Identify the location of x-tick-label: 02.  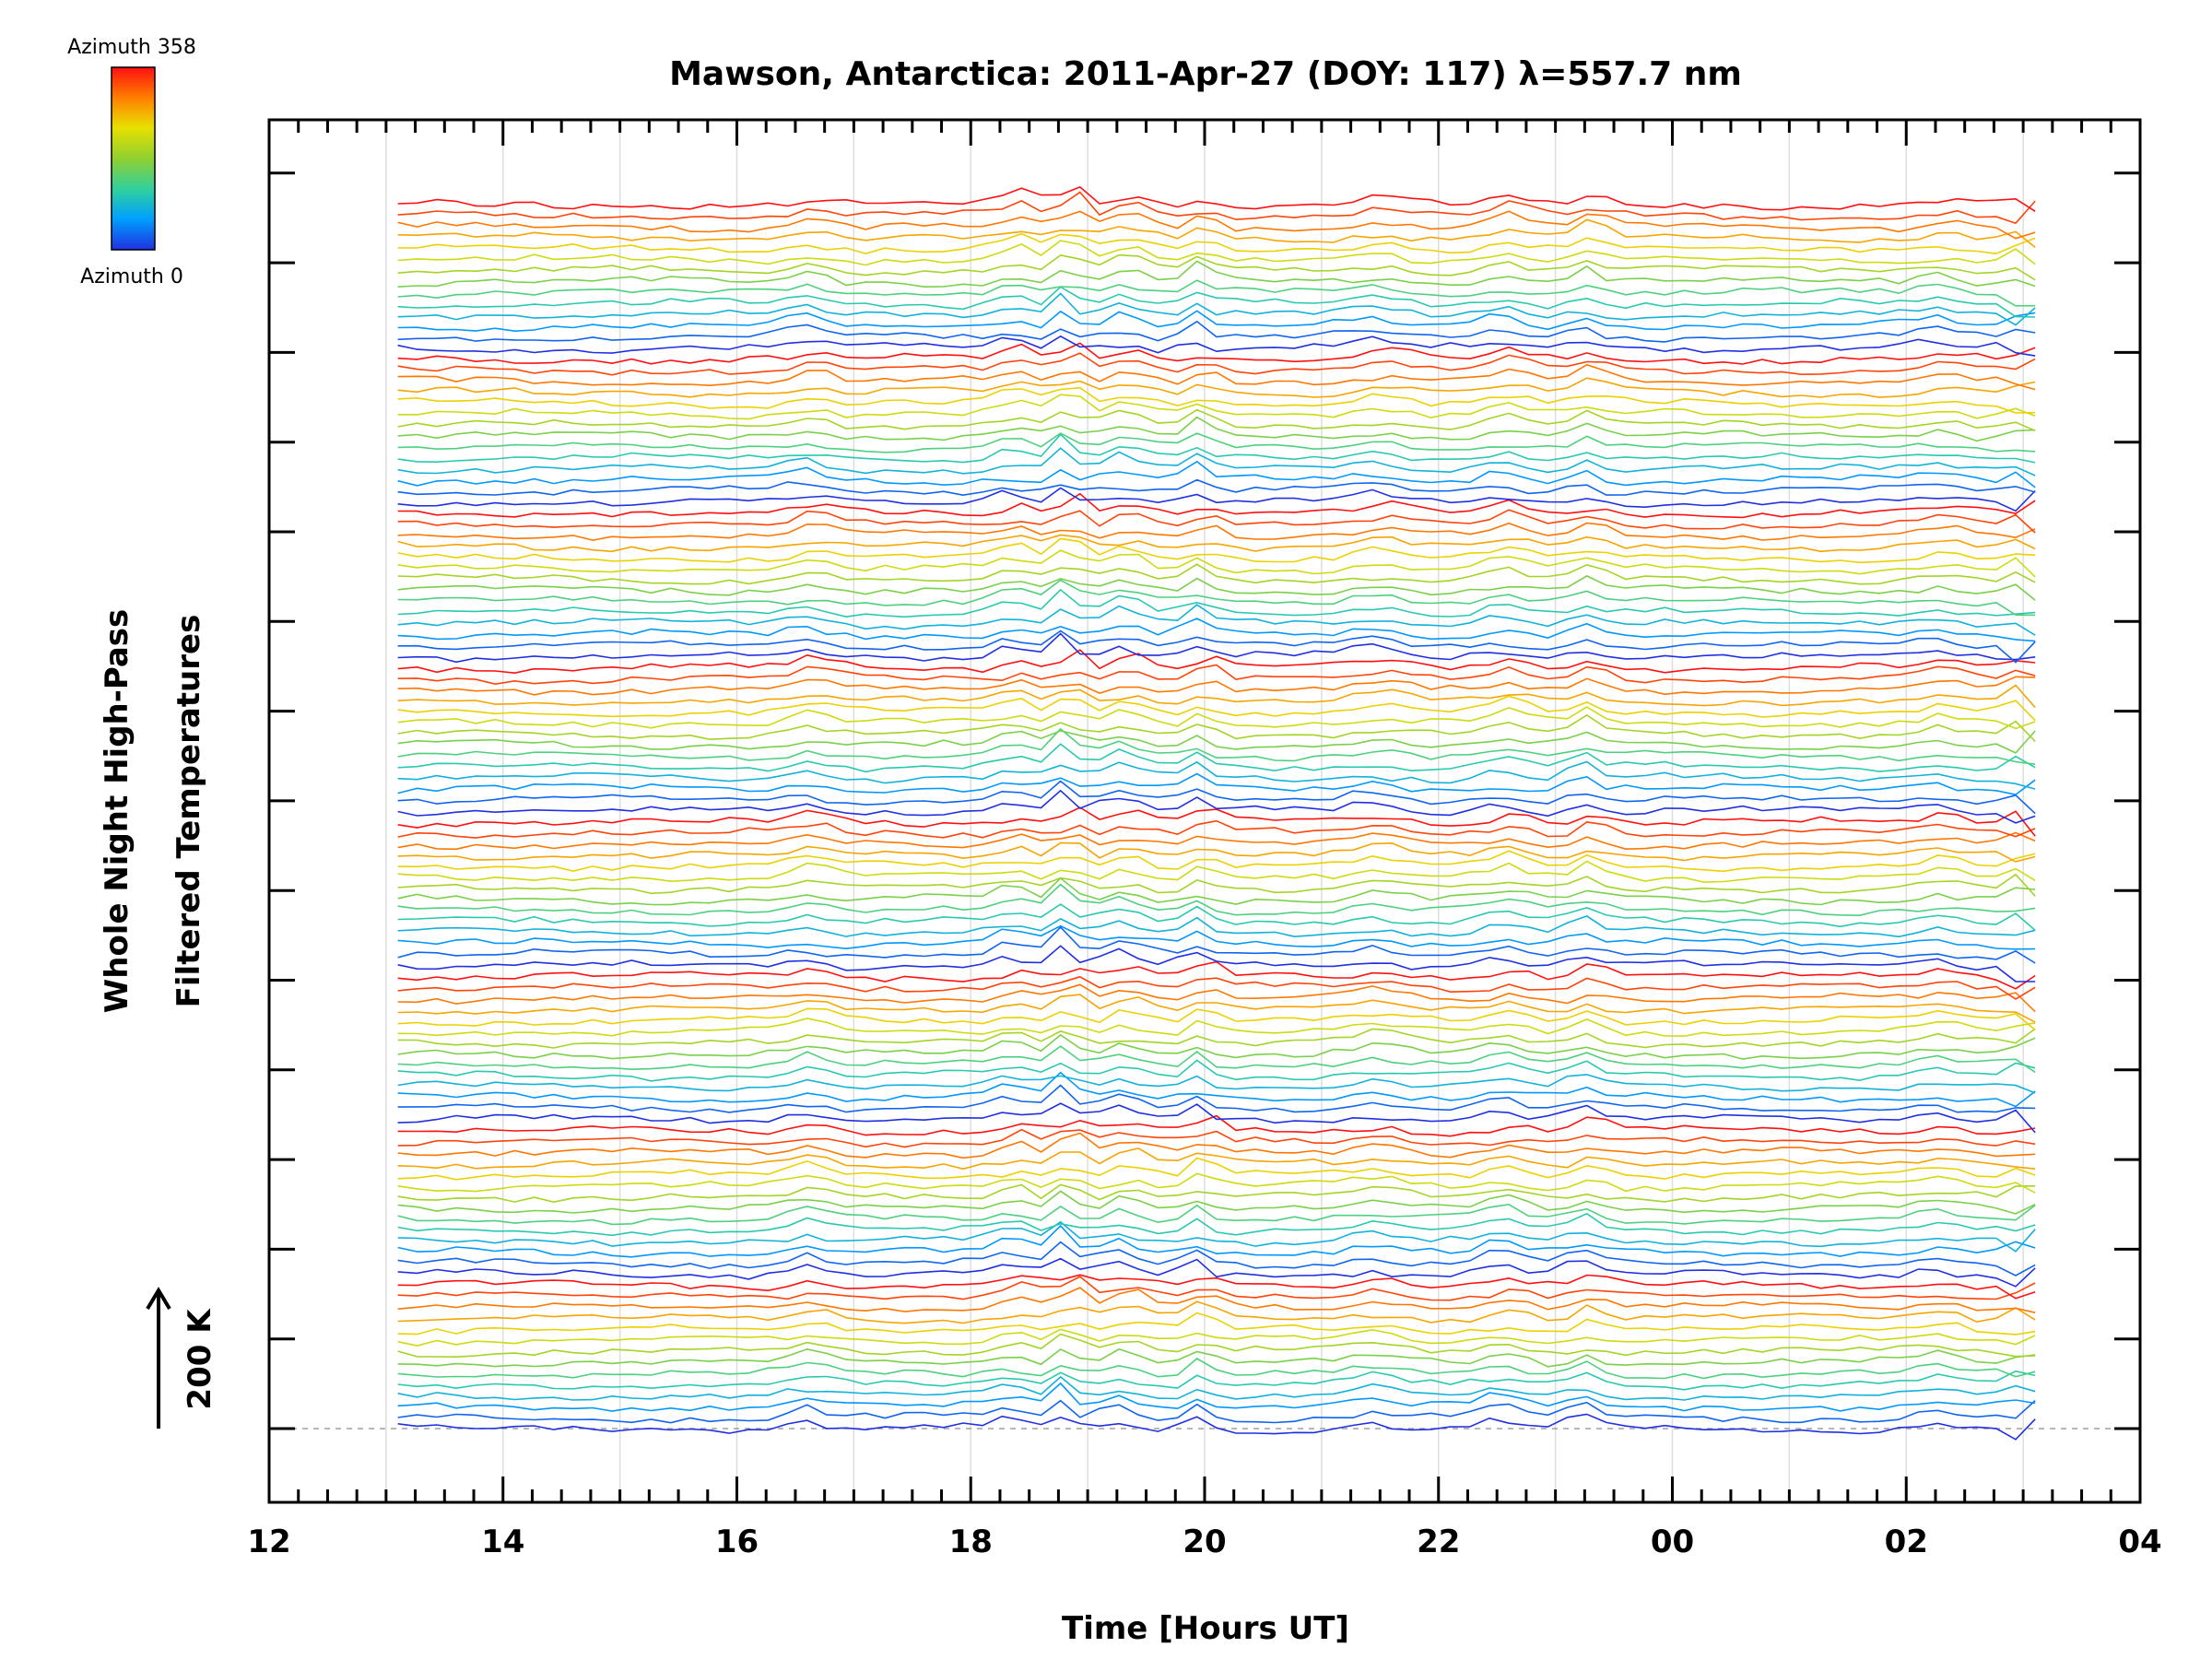
(1906, 1542).